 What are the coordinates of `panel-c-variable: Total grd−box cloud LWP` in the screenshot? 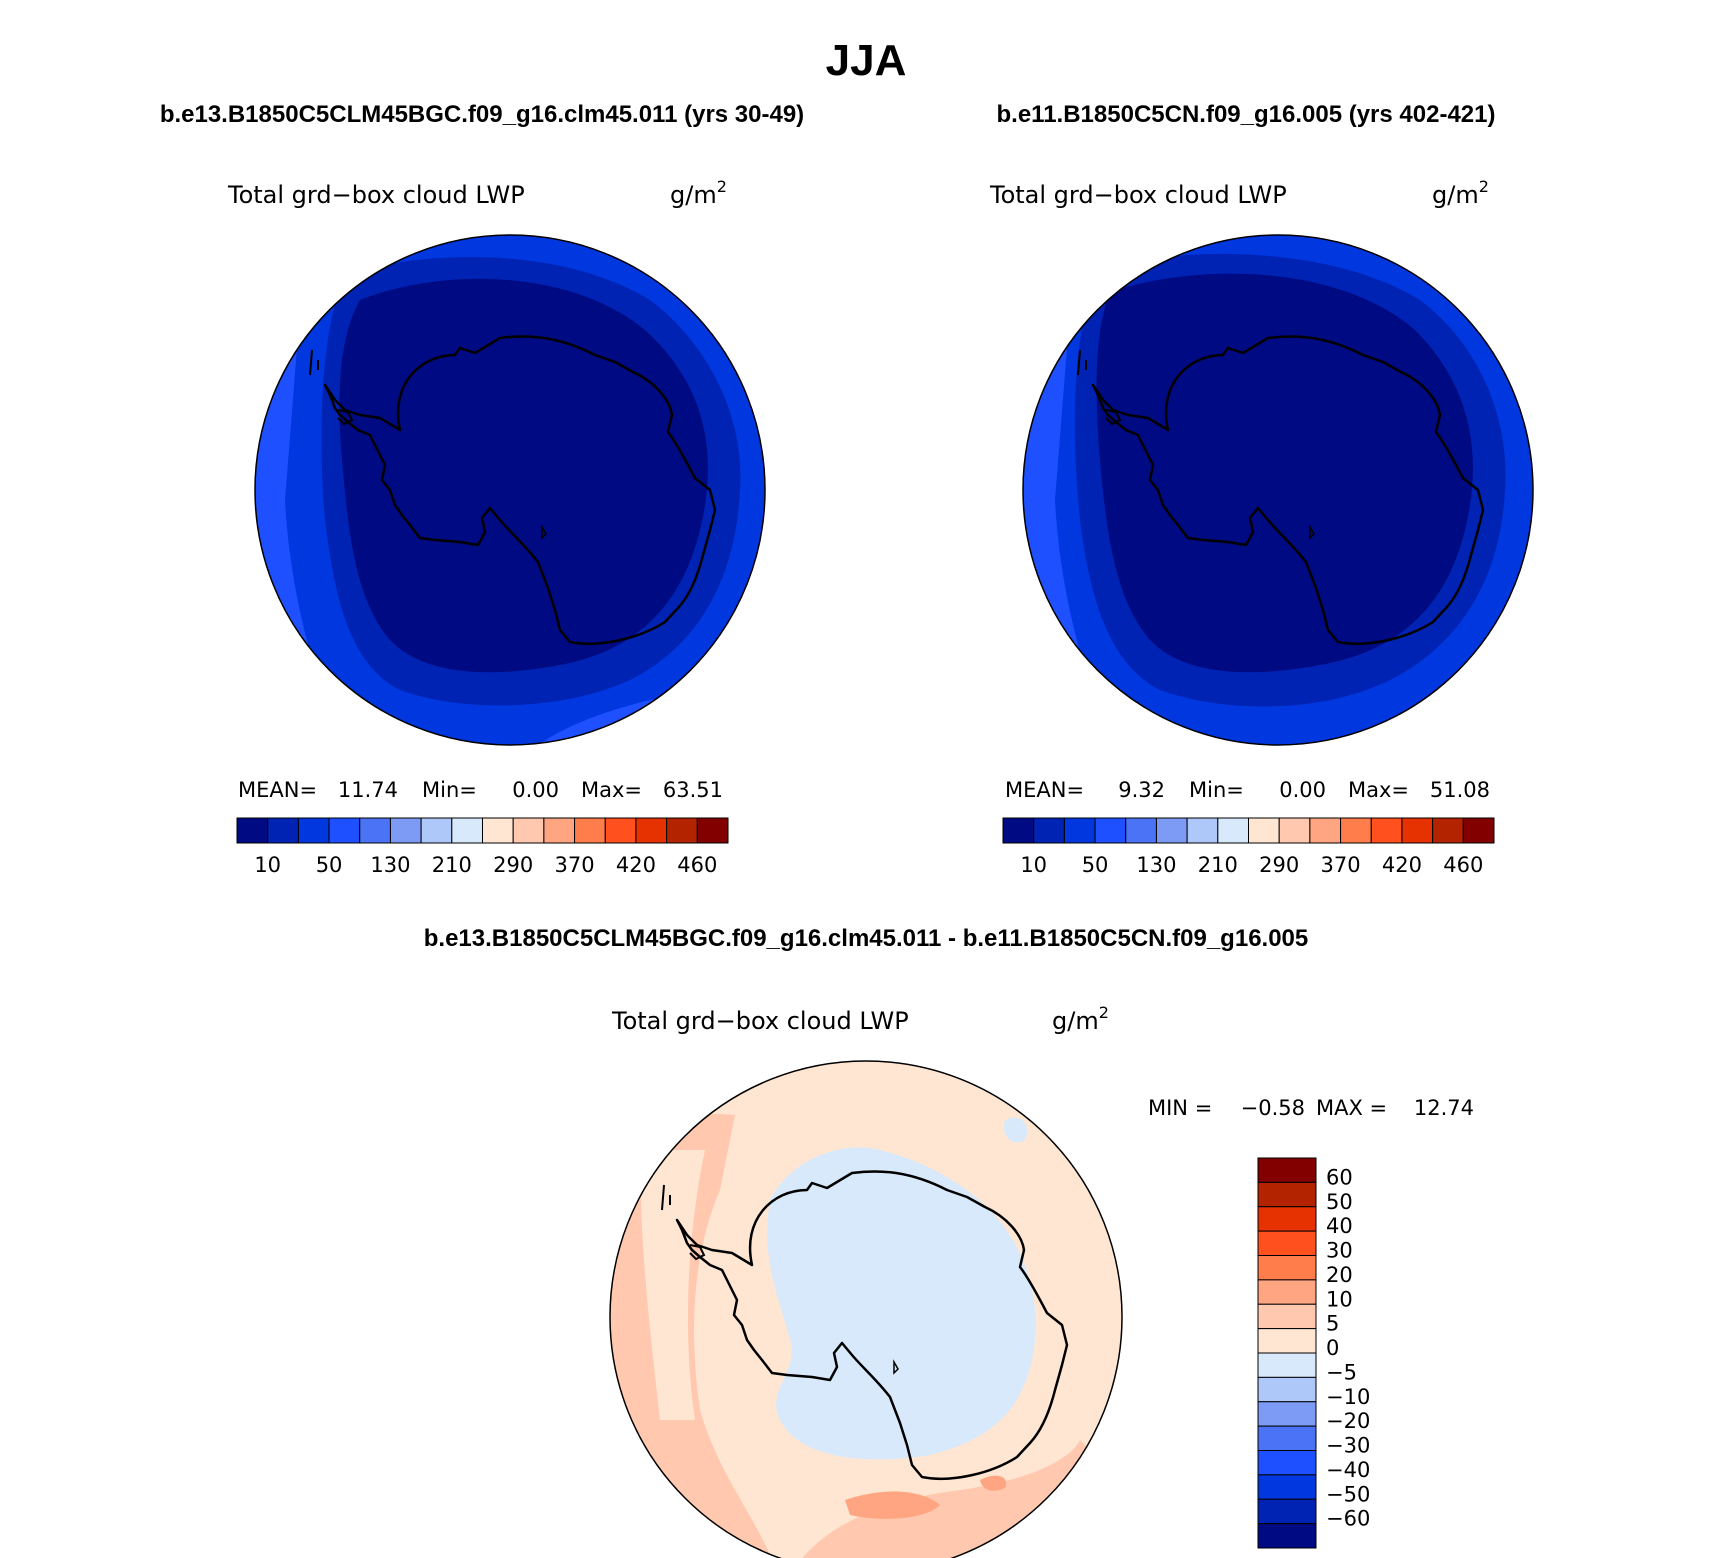 It's located at (760, 1021).